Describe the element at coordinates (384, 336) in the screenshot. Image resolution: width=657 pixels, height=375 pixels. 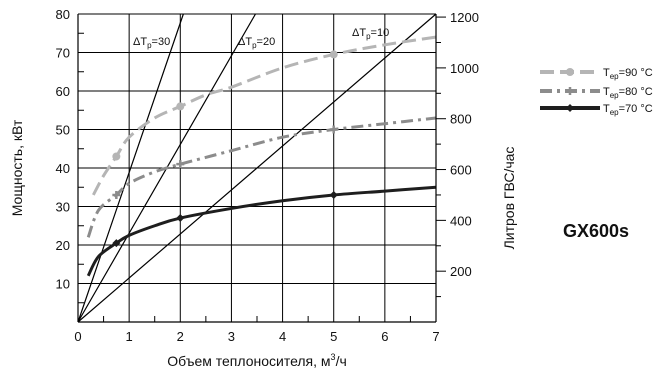
I see `x-tick-label: 6` at that location.